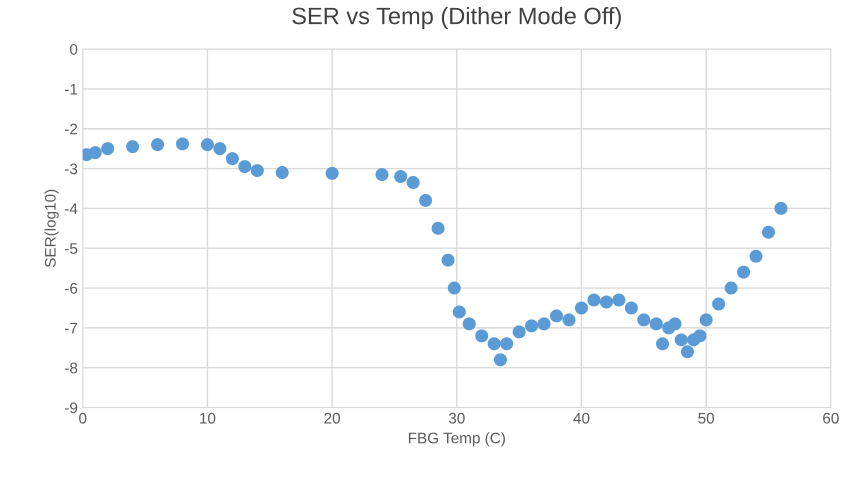 This screenshot has width=853, height=491. Describe the element at coordinates (208, 418) in the screenshot. I see `x-tick-label: 10` at that location.